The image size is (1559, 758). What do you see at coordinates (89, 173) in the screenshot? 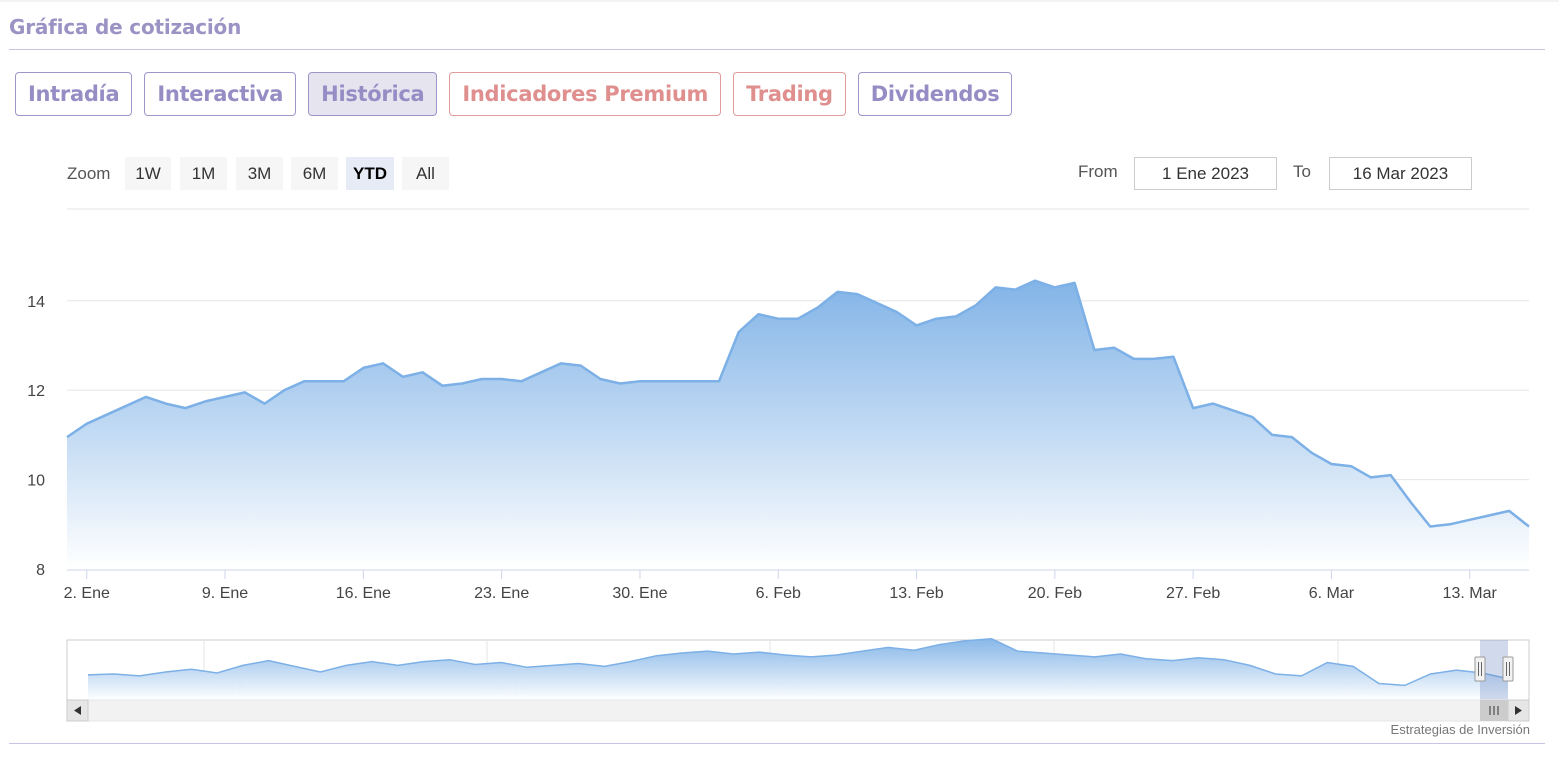
I see `zoom-label: Zoom` at bounding box center [89, 173].